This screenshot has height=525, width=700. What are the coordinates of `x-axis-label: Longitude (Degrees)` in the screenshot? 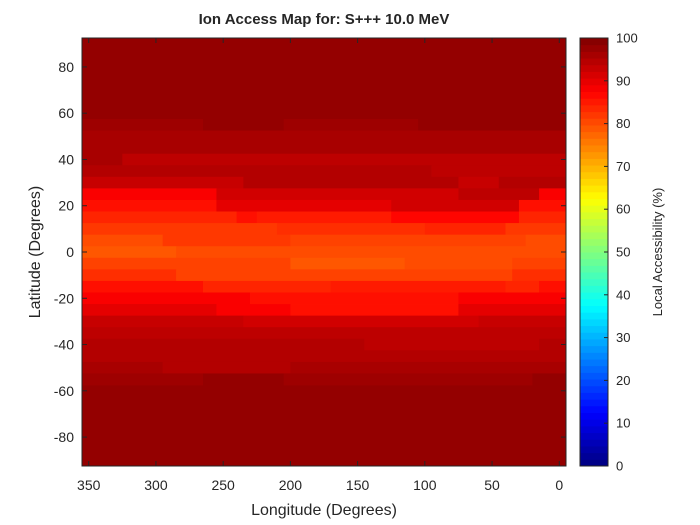 It's located at (324, 510).